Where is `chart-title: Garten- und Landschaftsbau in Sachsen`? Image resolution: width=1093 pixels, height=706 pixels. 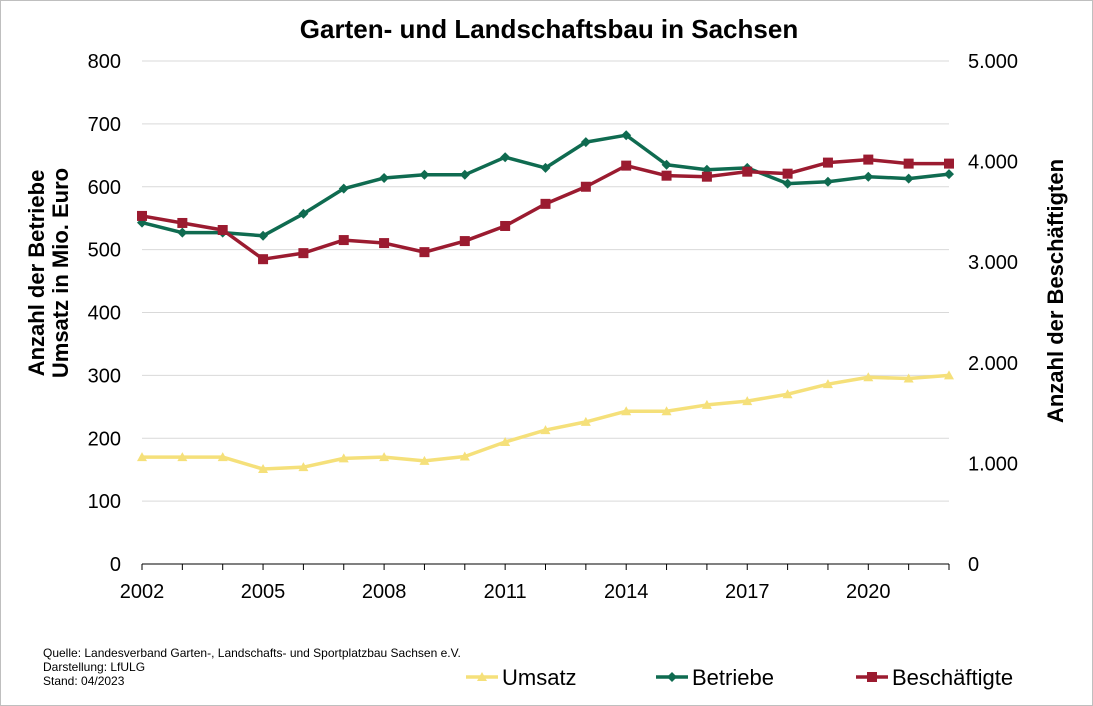
chart-title: Garten- und Landschaftsbau in Sachsen is located at coordinates (549, 29).